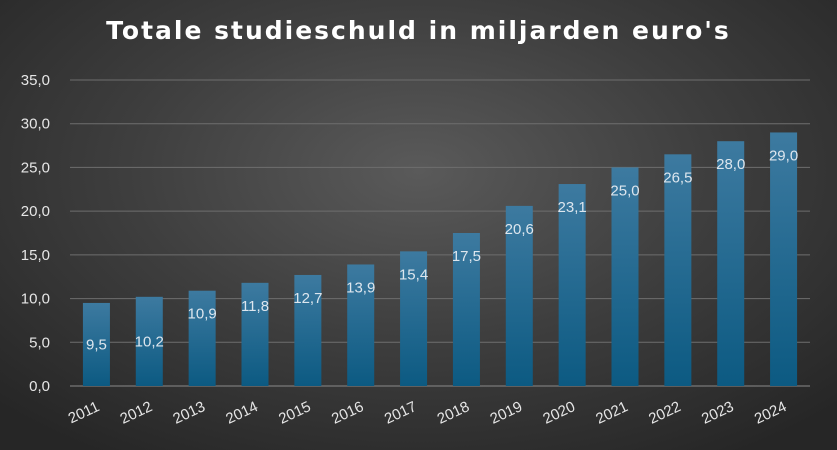 The width and height of the screenshot is (837, 450). What do you see at coordinates (188, 413) in the screenshot?
I see `x-tick-label: 2013` at bounding box center [188, 413].